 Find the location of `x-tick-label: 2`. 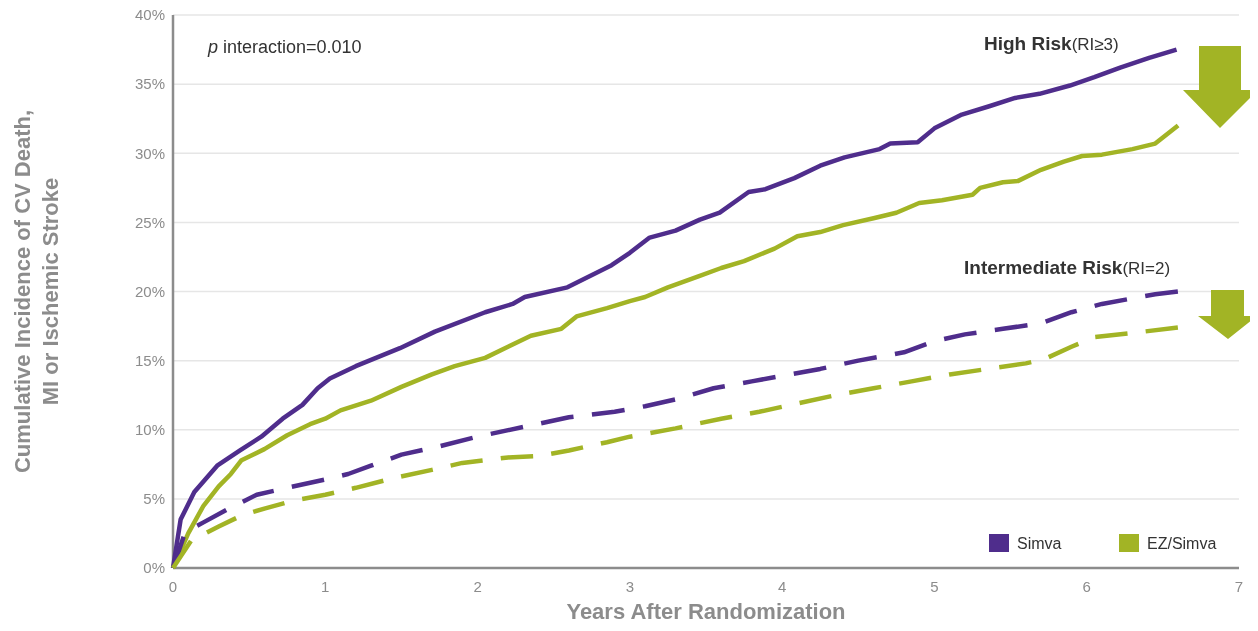

x-tick-label: 2 is located at coordinates (477, 586).